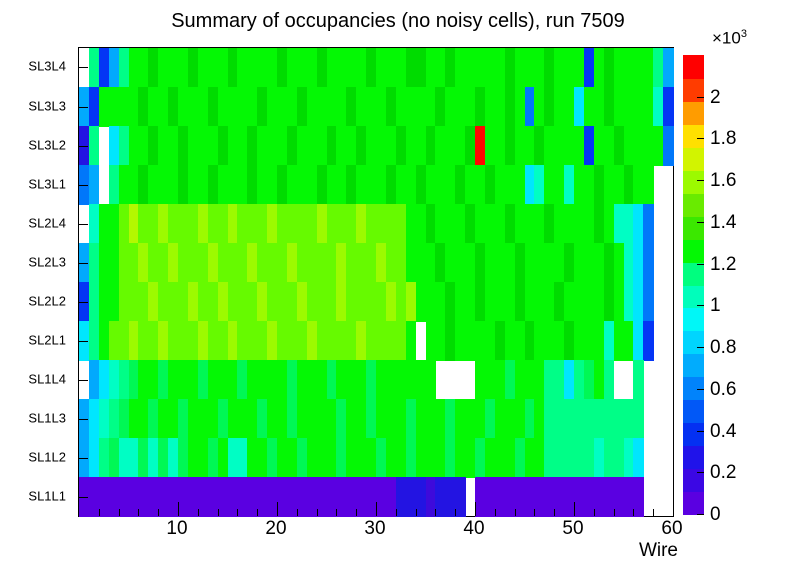  What do you see at coordinates (47, 495) in the screenshot?
I see `y-axis-label: SL1L1` at bounding box center [47, 495].